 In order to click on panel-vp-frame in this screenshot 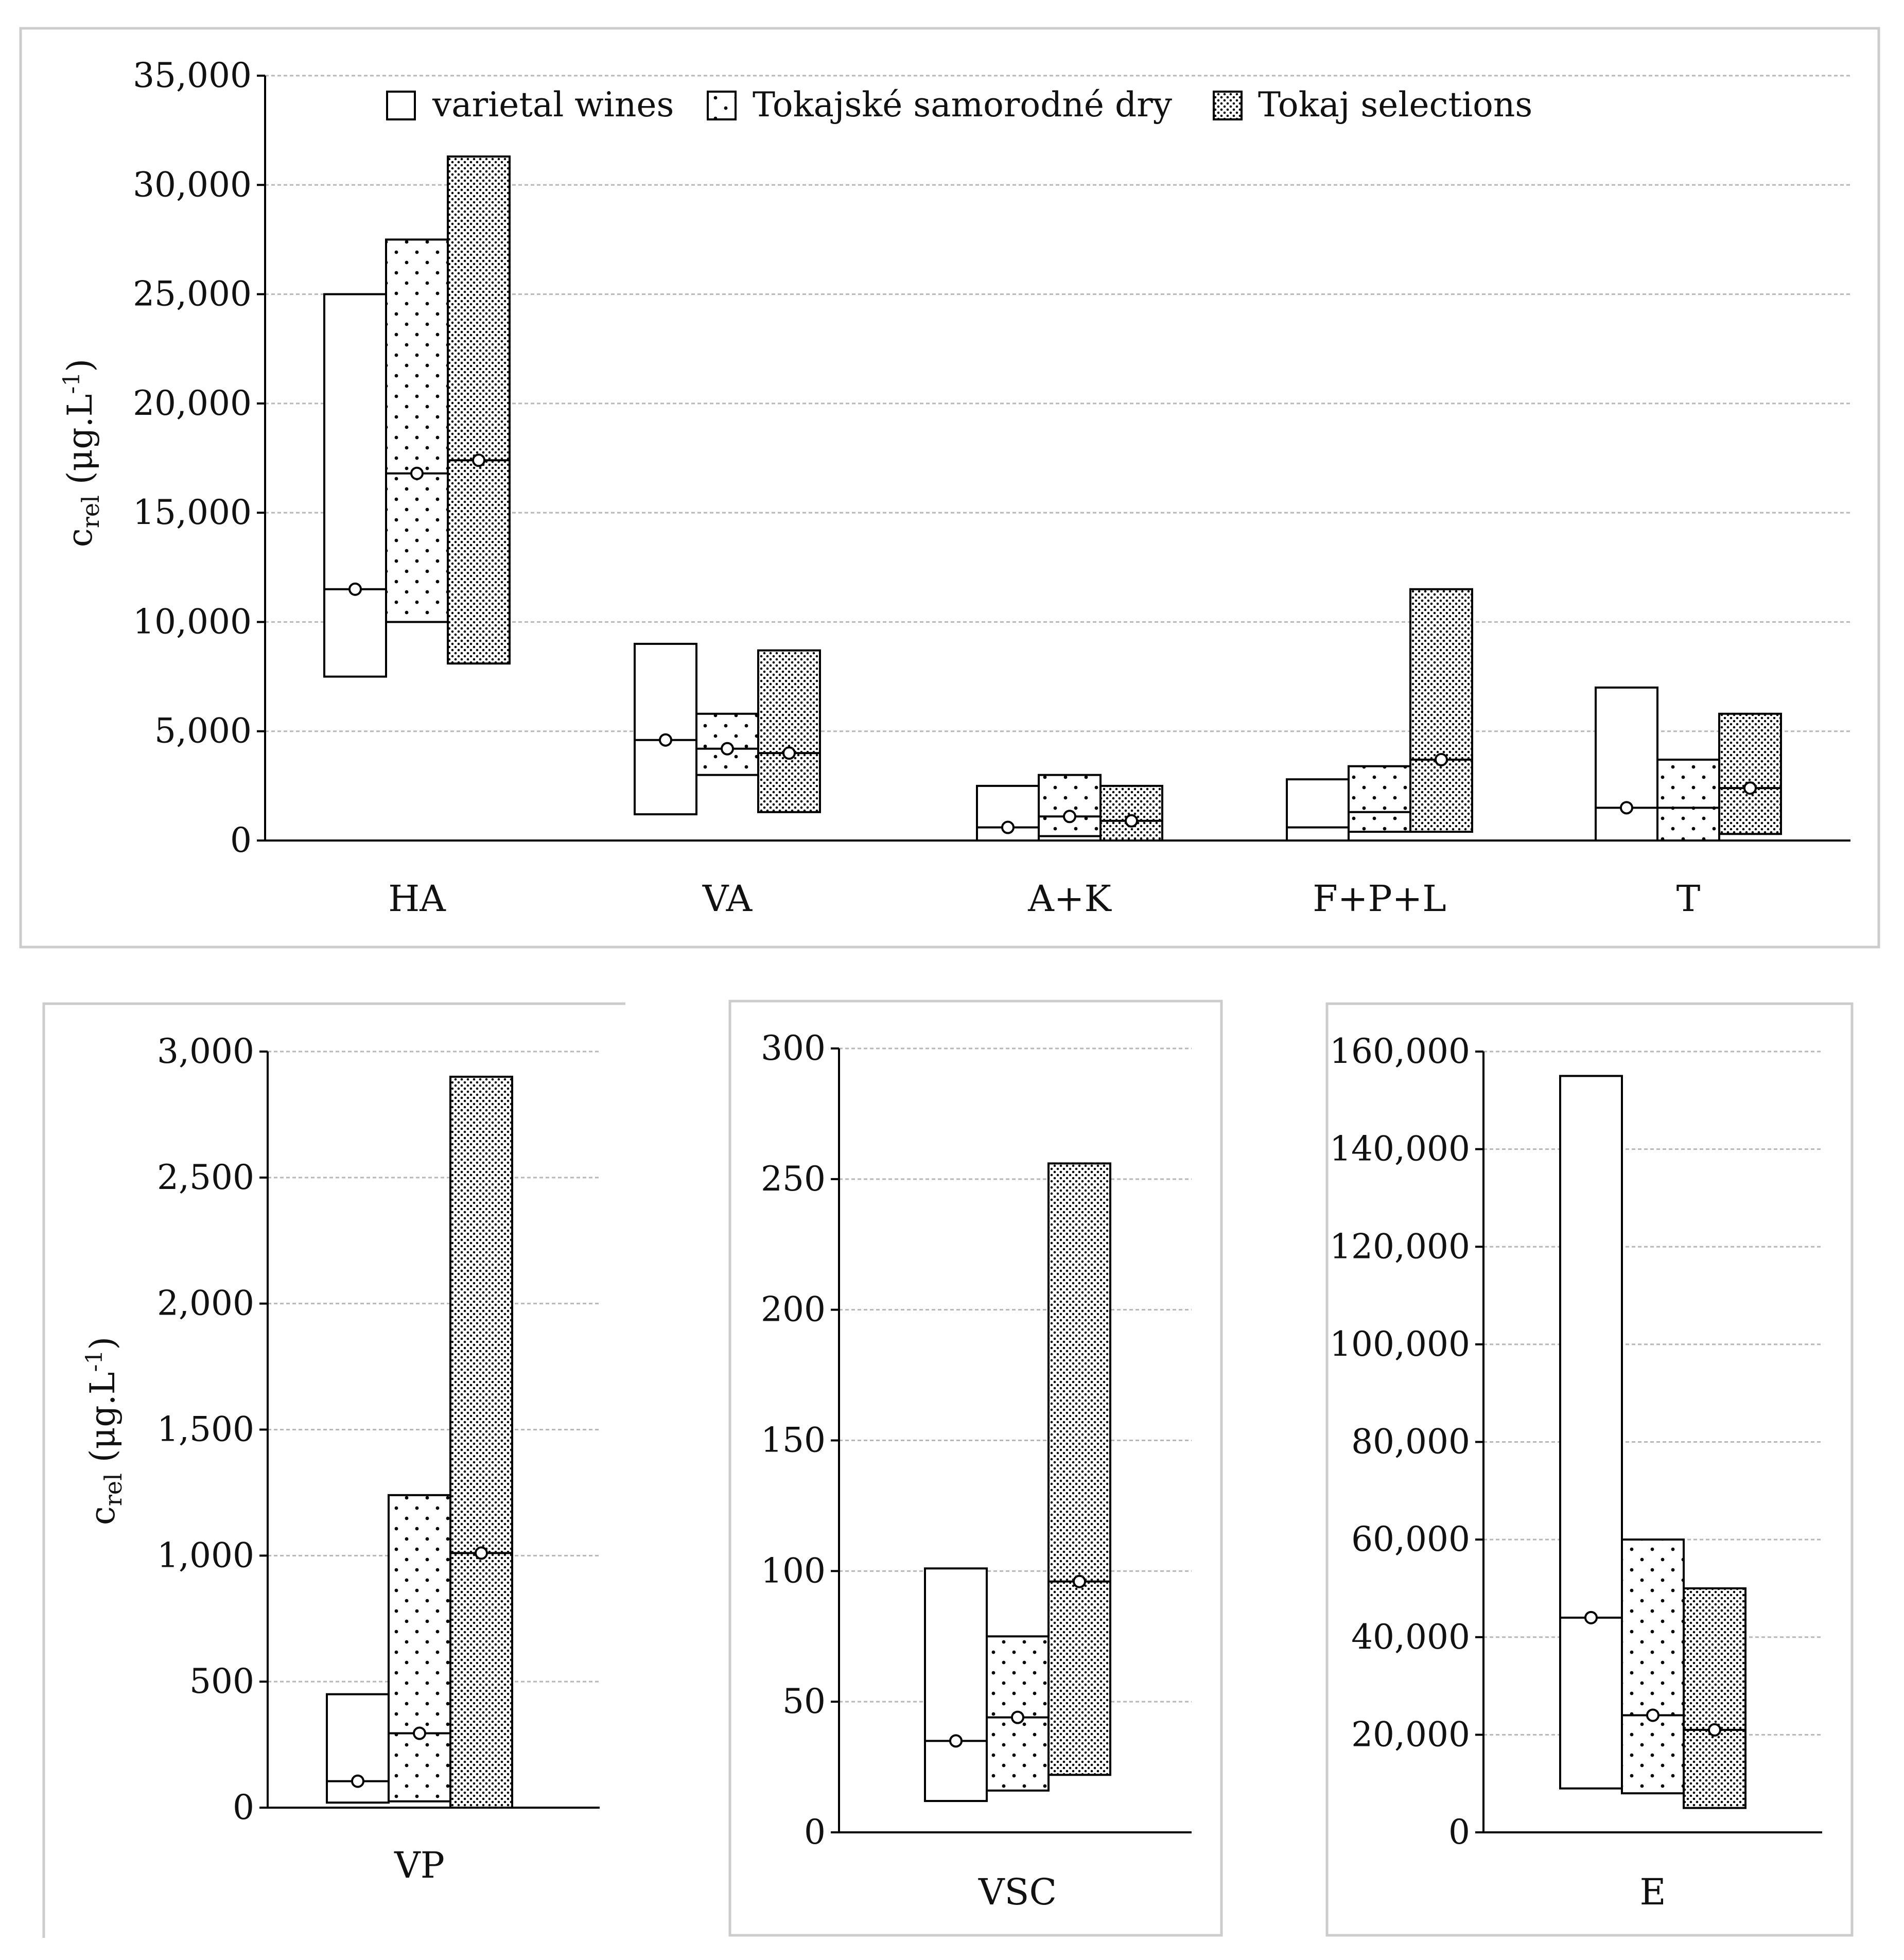, I will do `click(333, 1470)`.